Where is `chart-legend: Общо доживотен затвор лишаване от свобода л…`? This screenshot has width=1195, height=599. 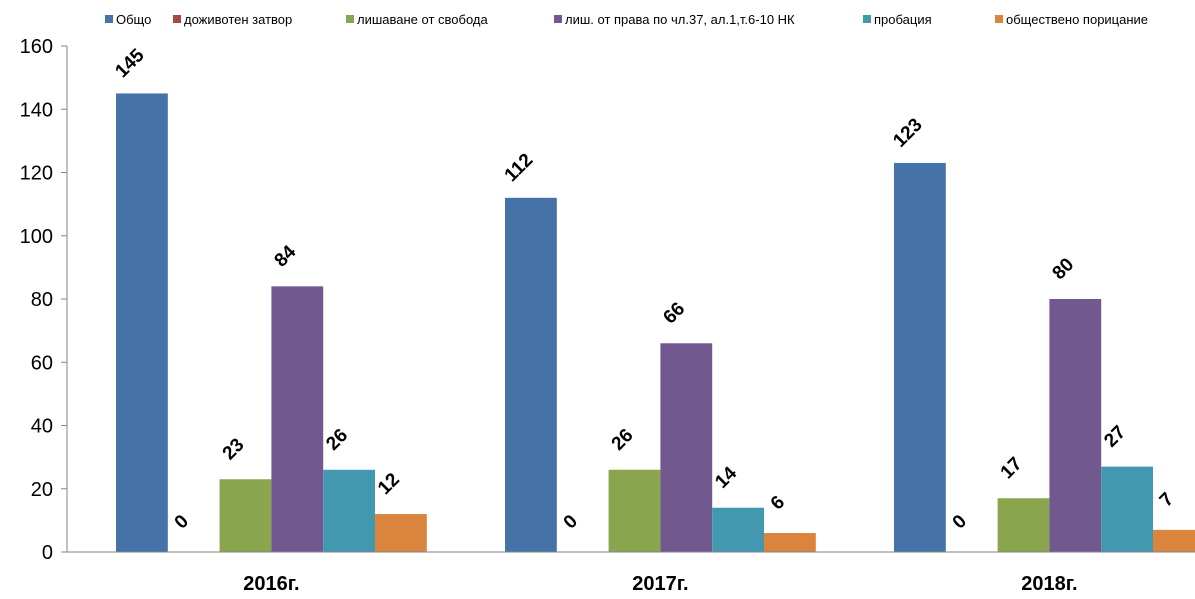 chart-legend: Общо доживотен затвор лишаване от свобода л… is located at coordinates (626, 19).